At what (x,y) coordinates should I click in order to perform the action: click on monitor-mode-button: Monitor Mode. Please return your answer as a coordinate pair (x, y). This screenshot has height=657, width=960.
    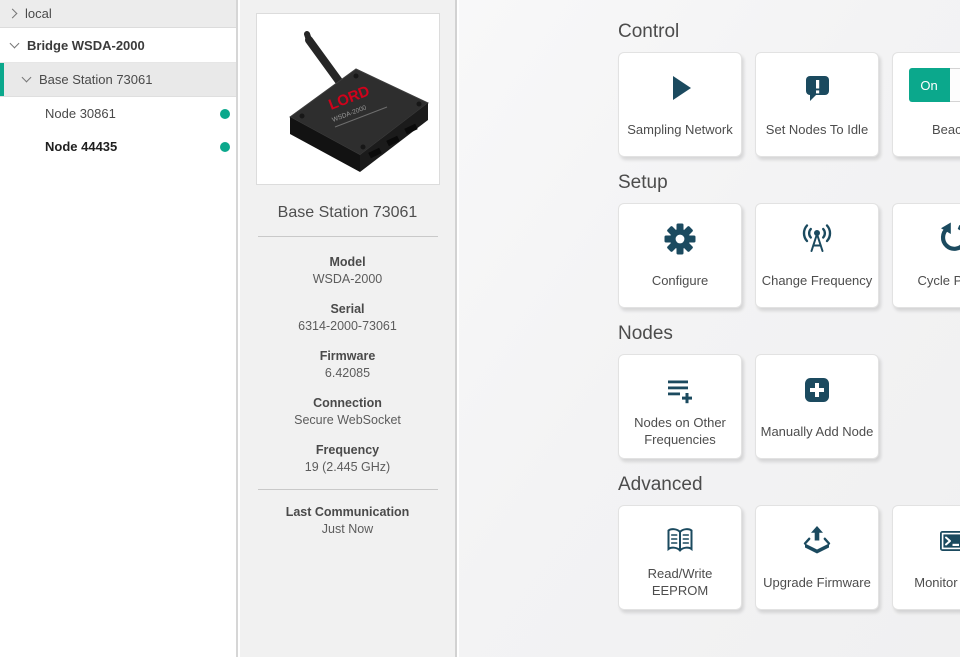
    Looking at the image, I should click on (926, 557).